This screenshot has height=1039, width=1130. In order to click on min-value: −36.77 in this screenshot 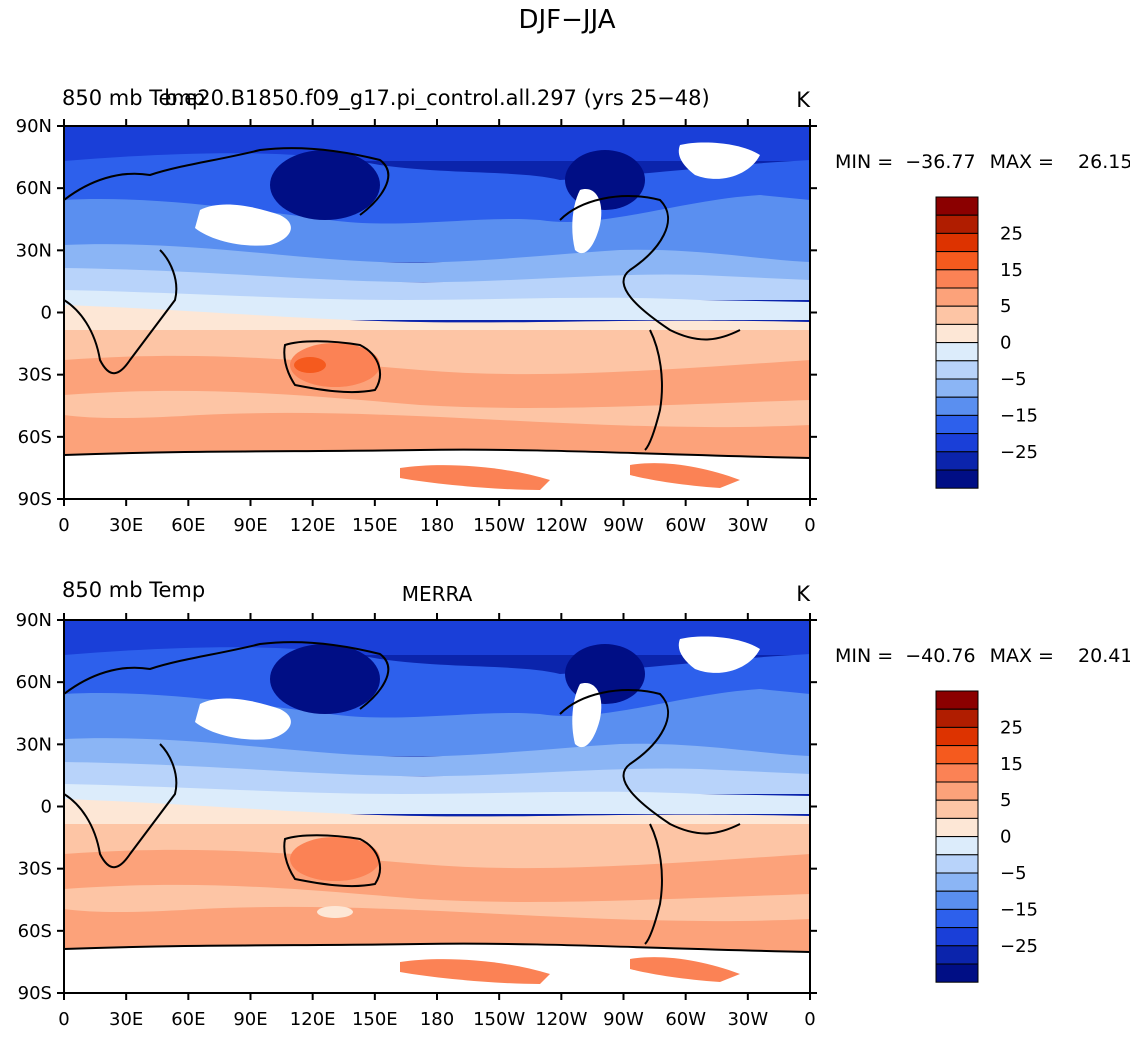, I will do `click(940, 162)`.